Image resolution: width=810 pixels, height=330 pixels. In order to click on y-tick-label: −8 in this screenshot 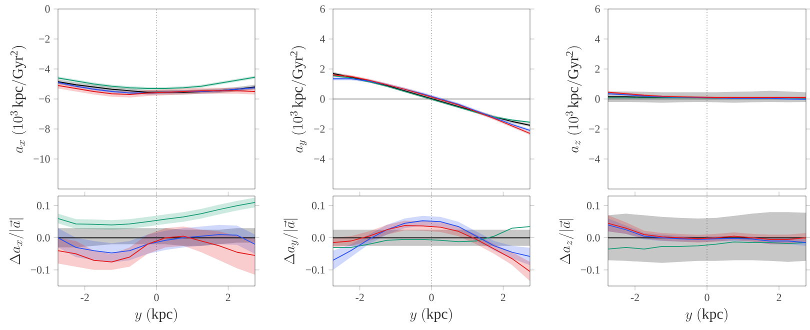, I will do `click(44, 129)`.